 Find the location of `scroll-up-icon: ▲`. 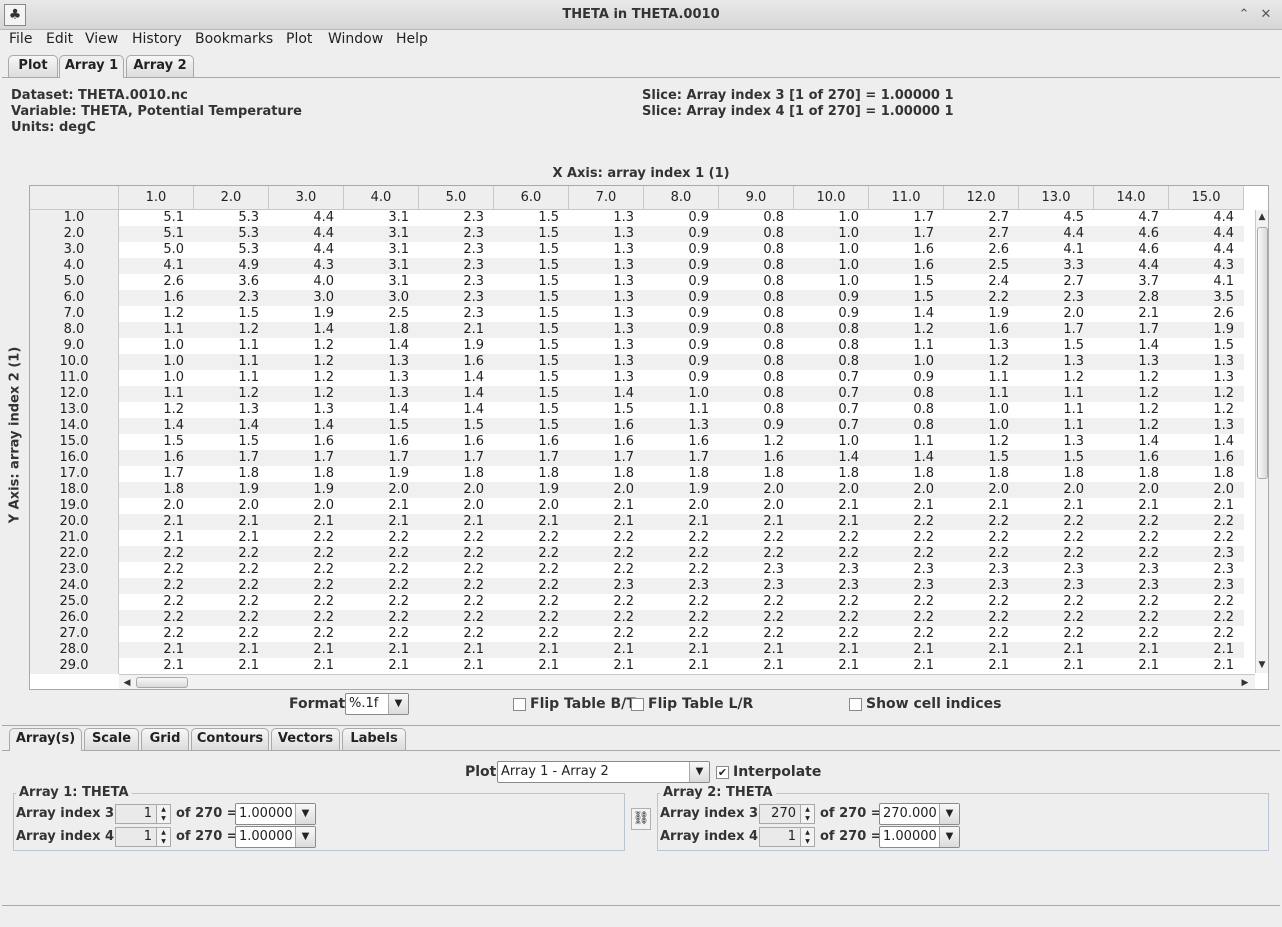

scroll-up-icon: ▲ is located at coordinates (1262, 217).